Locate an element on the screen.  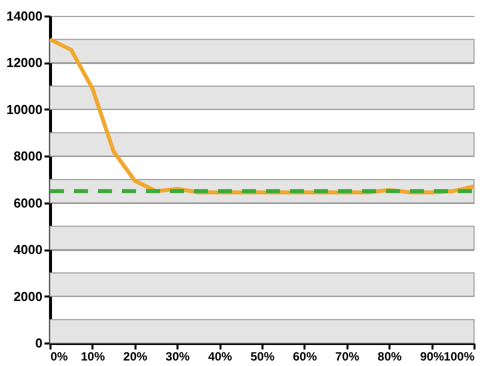
x-tick-label: 60% is located at coordinates (305, 357).